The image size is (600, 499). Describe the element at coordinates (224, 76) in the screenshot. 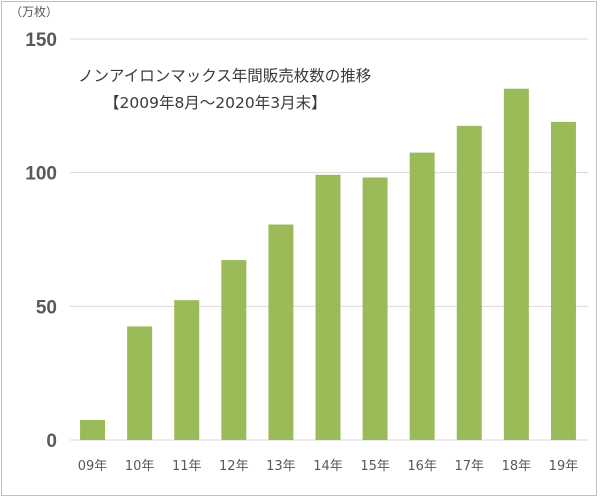

I see `chart-title: ノンアイロンマックス年間販売枚数の推移` at that location.